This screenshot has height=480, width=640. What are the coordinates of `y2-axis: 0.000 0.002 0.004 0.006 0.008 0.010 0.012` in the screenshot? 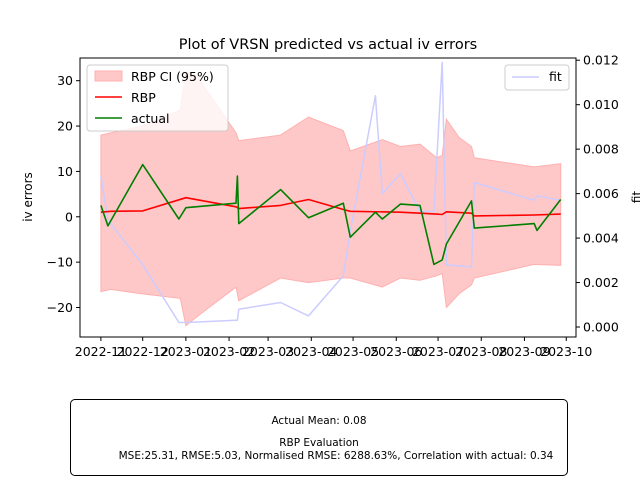 It's located at (597, 193).